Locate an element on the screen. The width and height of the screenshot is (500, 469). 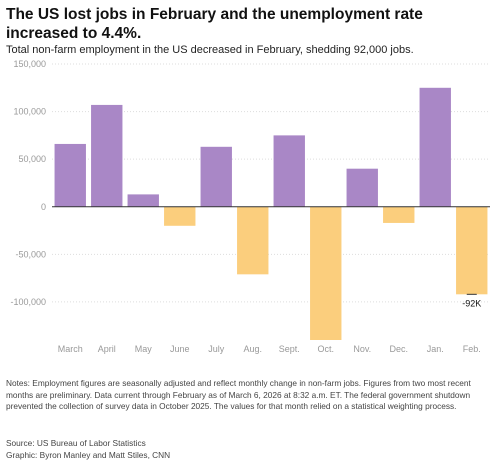
bar-oct is located at coordinates (326, 273).